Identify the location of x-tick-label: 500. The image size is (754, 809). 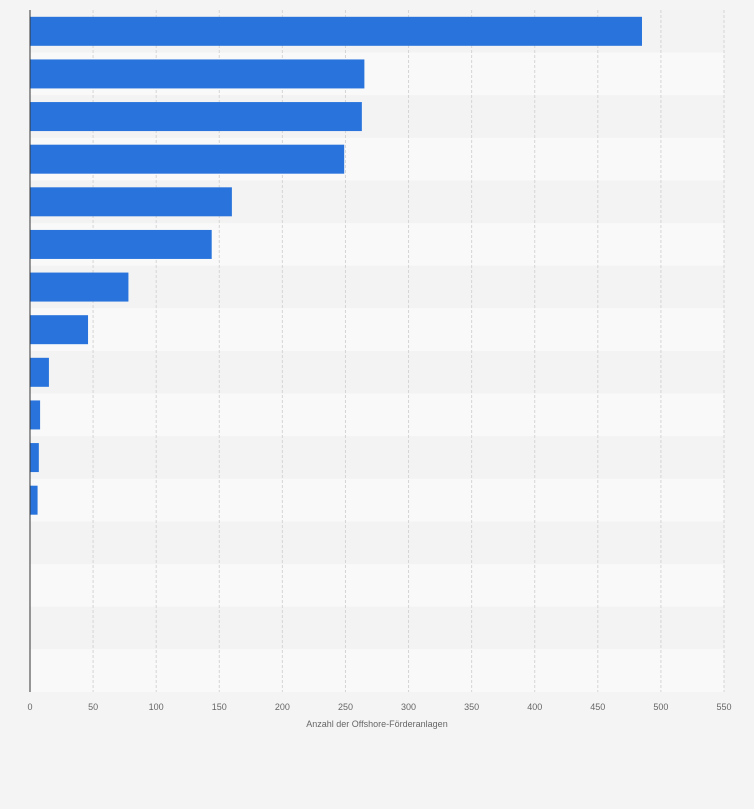
(660, 707).